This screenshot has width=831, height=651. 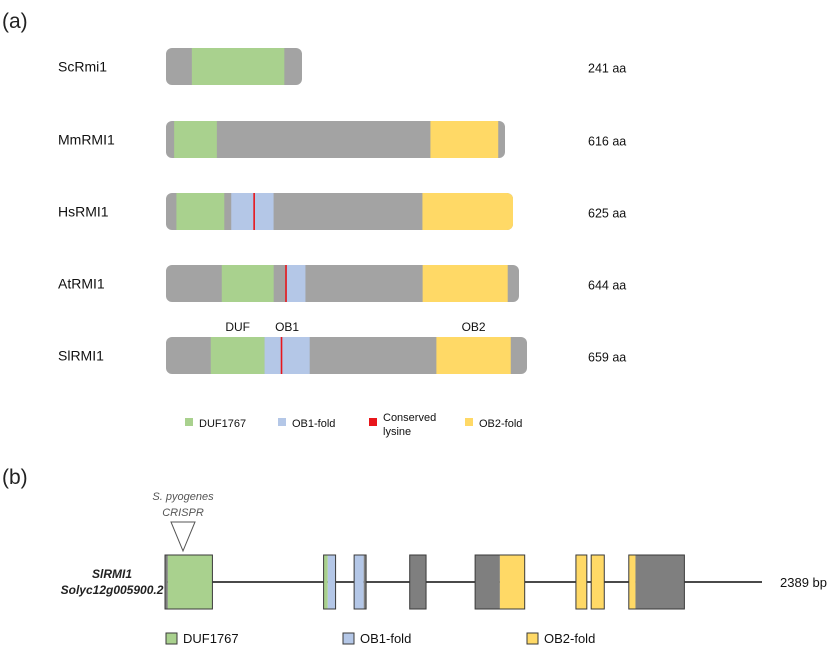 I want to click on legend-label-line: lysine, so click(x=397, y=432).